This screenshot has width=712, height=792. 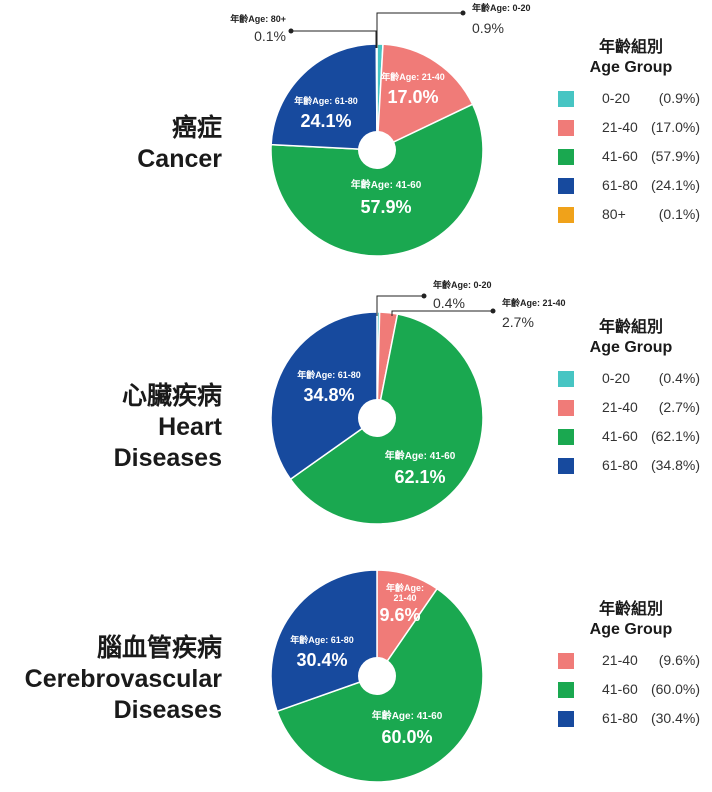 I want to click on legend-percent: (2.7%), so click(x=679, y=407).